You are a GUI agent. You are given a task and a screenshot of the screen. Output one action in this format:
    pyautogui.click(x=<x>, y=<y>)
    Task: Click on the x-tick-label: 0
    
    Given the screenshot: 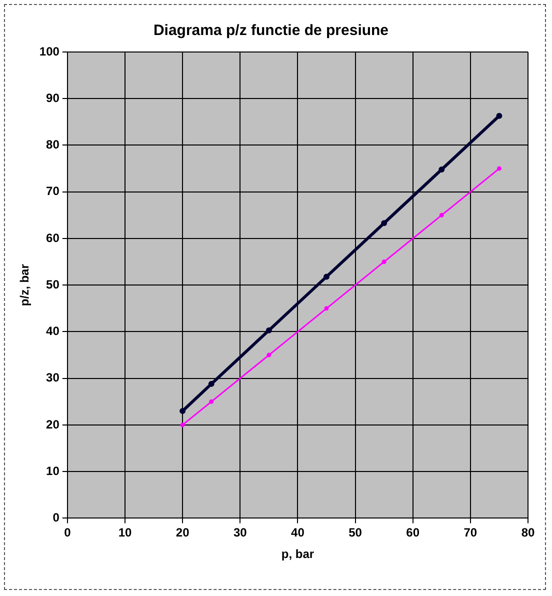 What is the action you would take?
    pyautogui.click(x=68, y=533)
    